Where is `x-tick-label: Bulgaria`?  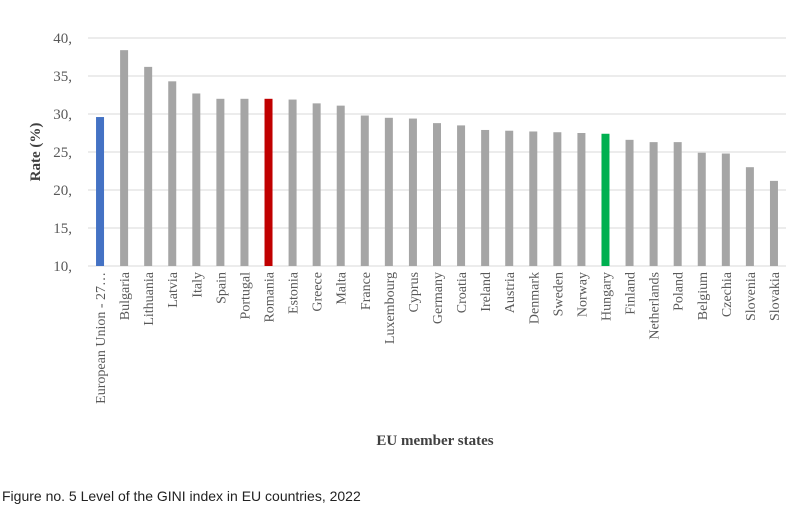 x-tick-label: Bulgaria is located at coordinates (125, 295).